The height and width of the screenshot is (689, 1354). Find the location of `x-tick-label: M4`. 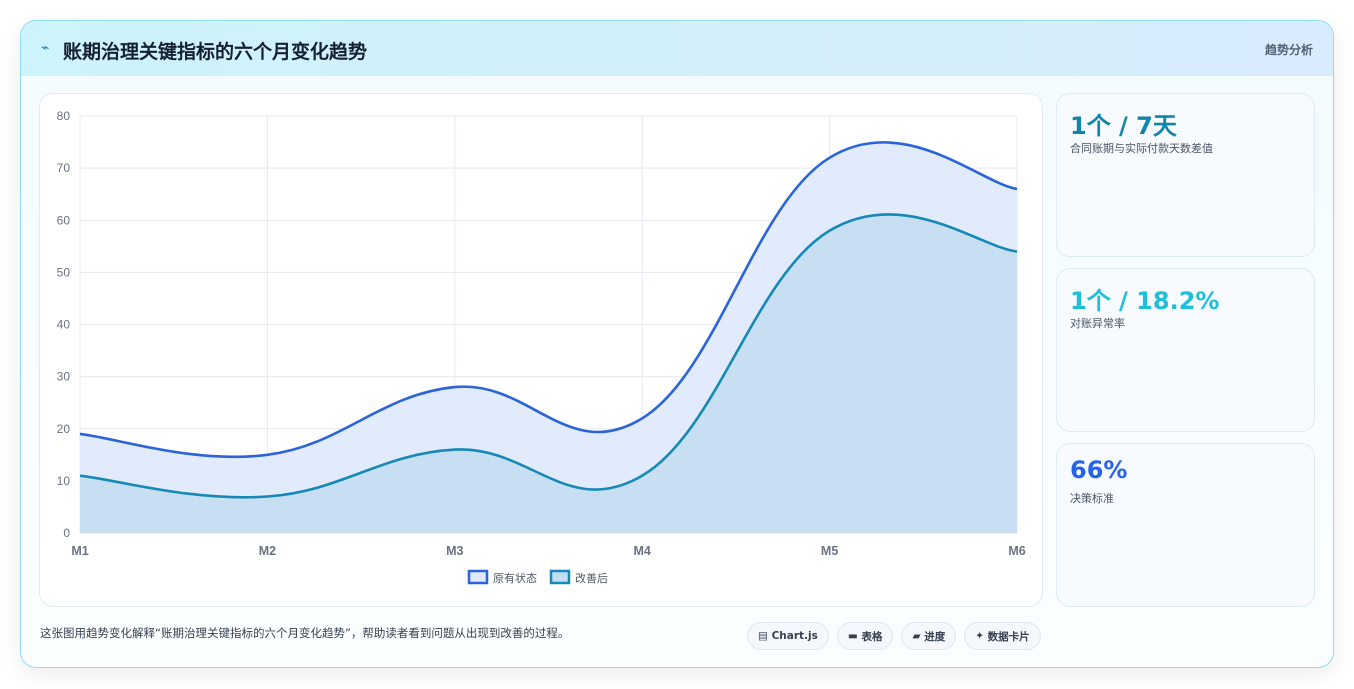

x-tick-label: M4 is located at coordinates (642, 551).